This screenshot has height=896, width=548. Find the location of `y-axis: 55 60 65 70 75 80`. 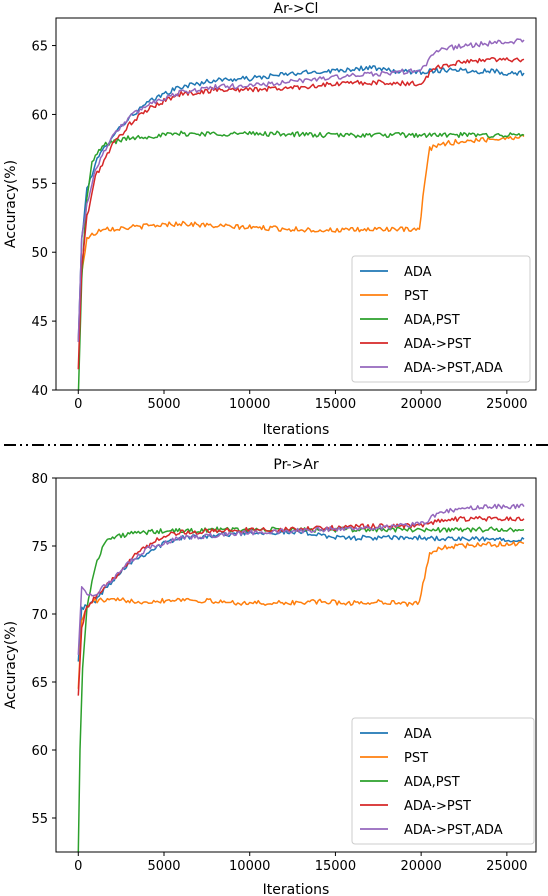

y-axis: 55 60 65 70 75 80 is located at coordinates (43, 649).